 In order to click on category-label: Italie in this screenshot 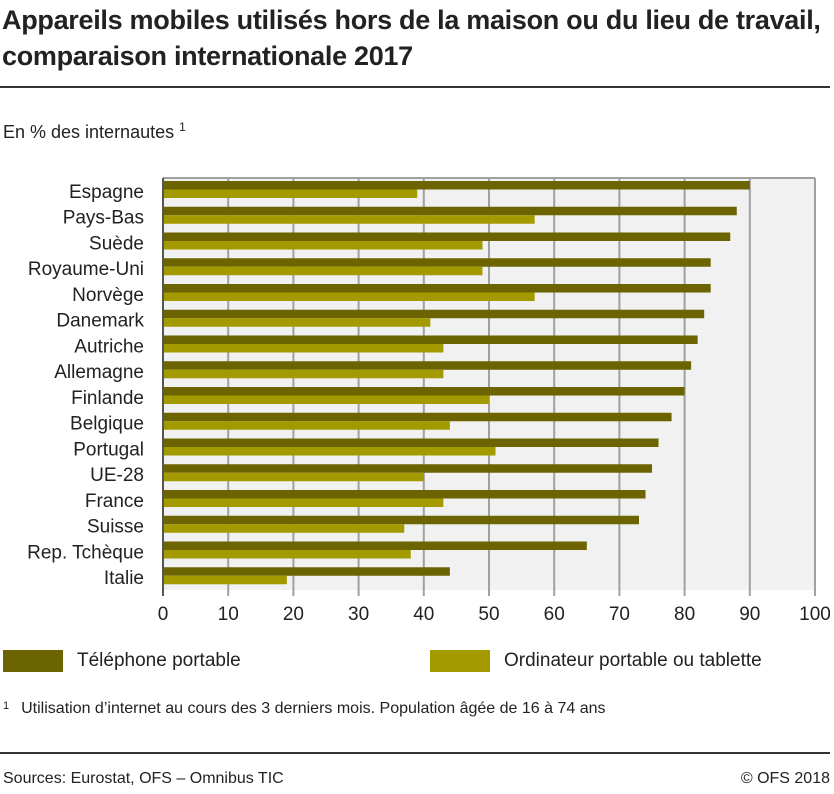, I will do `click(124, 578)`.